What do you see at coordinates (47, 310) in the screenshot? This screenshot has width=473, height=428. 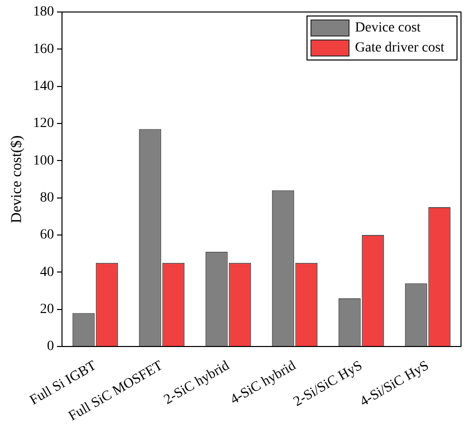 I see `y-tick-label: 20` at bounding box center [47, 310].